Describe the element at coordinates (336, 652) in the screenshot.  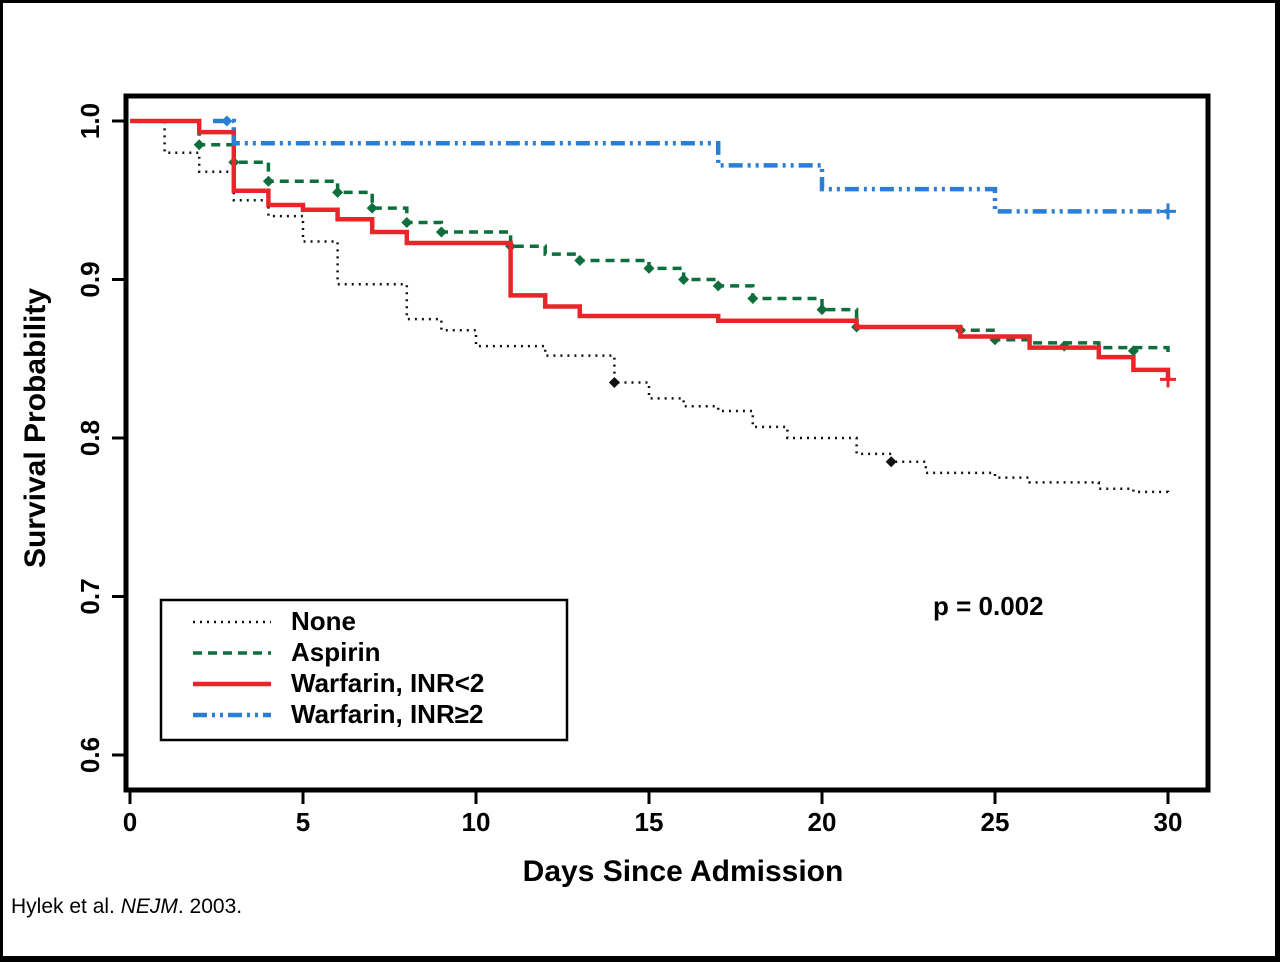
I see `legend-item-label: Aspirin` at that location.